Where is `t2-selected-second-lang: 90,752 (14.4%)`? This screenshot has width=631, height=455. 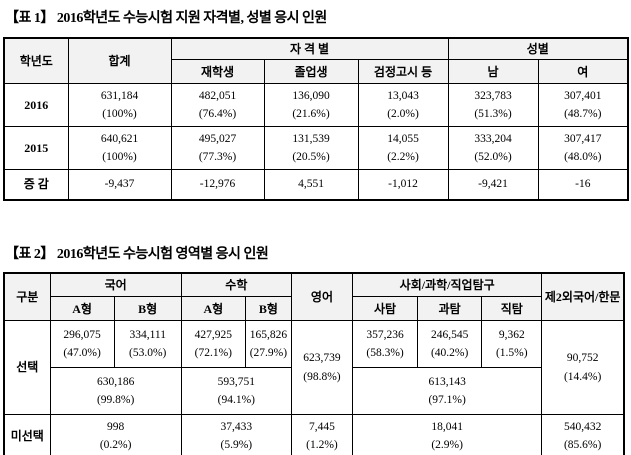
t2-selected-second-lang: 90,752 (14.4%) is located at coordinates (583, 368).